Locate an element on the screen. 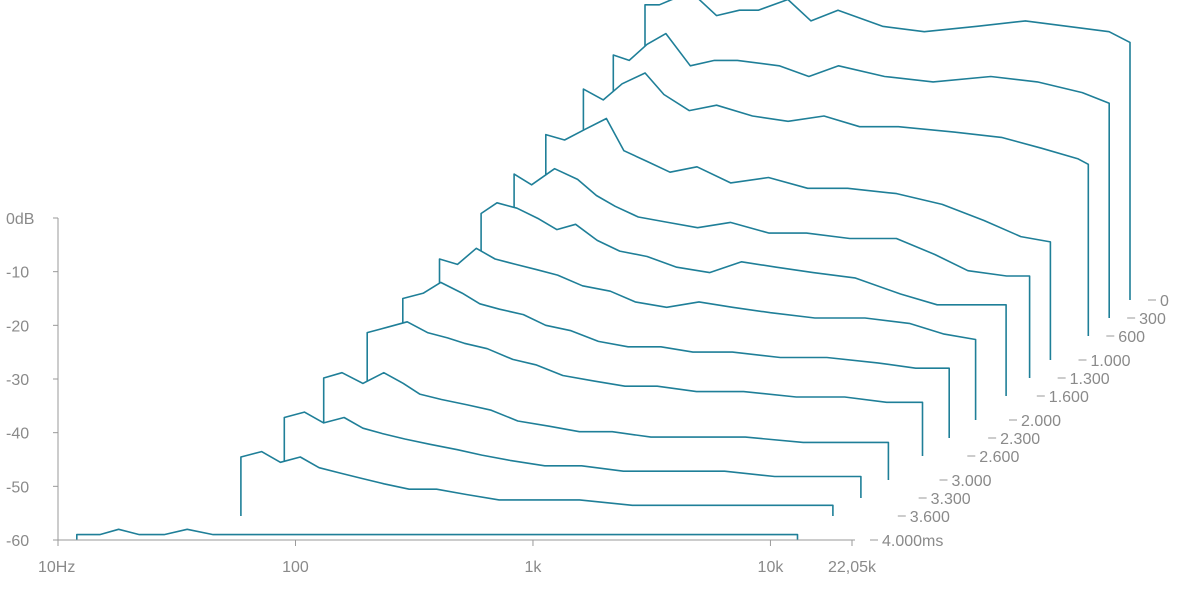 The height and width of the screenshot is (597, 1200). time-tick-label: 1.300 is located at coordinates (1090, 379).